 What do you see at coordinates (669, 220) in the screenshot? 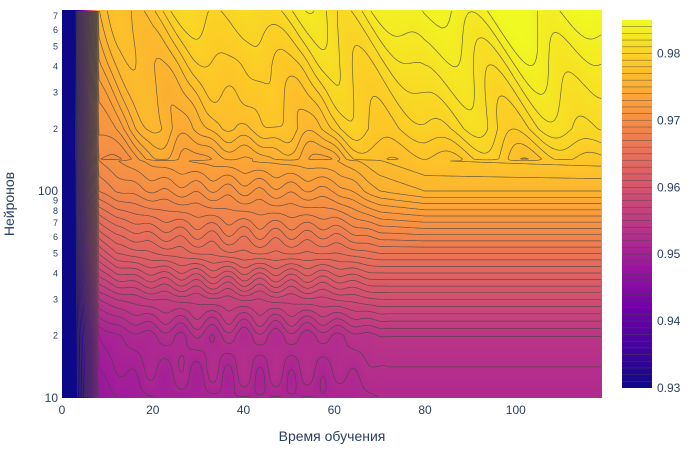
I see `colorbar-ticks: 0.93 0.94 0.95 0.96 0.97 0.98` at bounding box center [669, 220].